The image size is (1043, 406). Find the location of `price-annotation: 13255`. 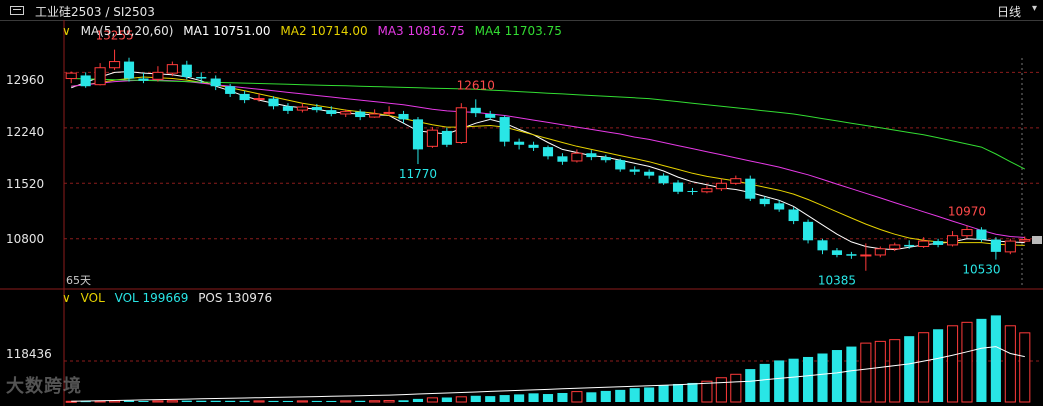

price-annotation: 13255 is located at coordinates (114, 36).